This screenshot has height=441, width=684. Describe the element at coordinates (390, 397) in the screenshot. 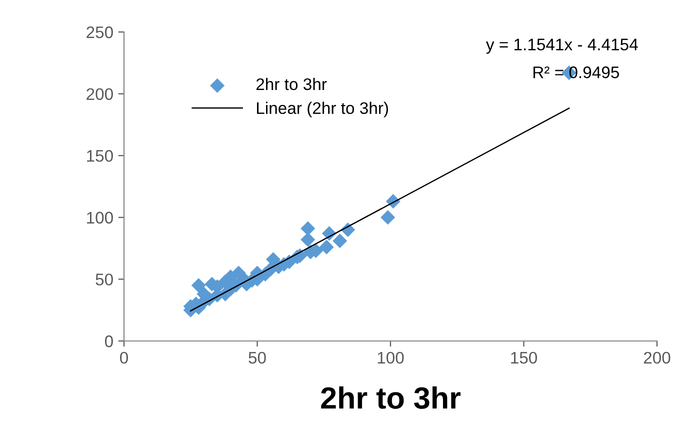

I see `x-axis-title: 2hr to 3hr` at that location.